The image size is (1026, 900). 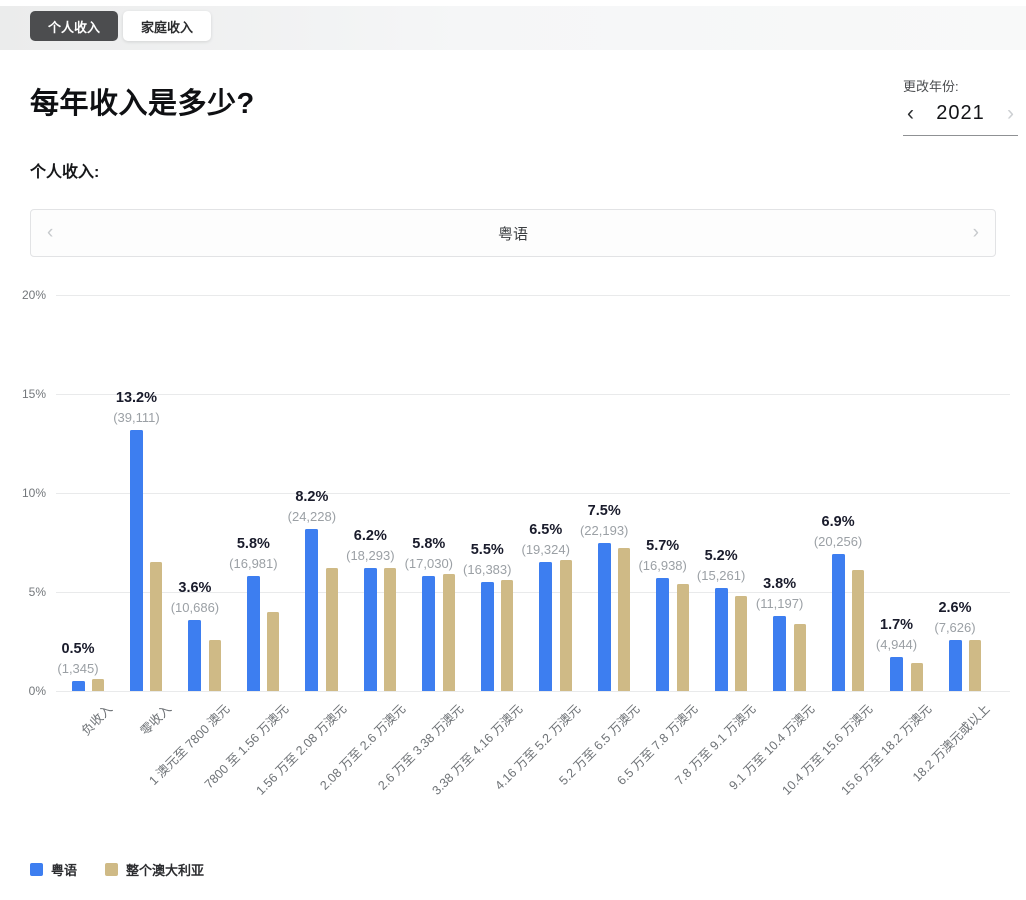 What do you see at coordinates (663, 546) in the screenshot?
I see `bar-percent-label: 5.7%` at bounding box center [663, 546].